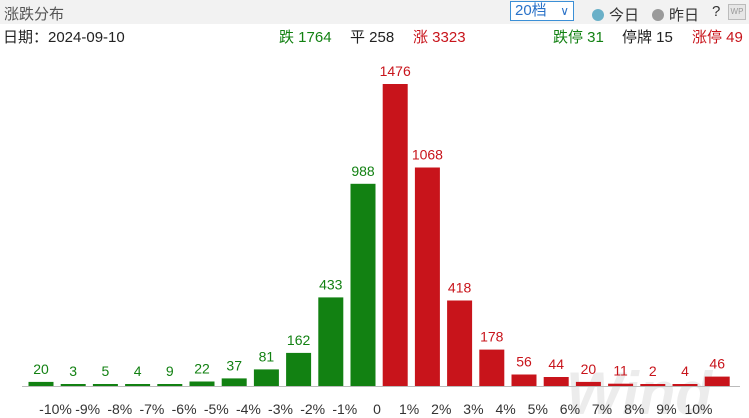  Describe the element at coordinates (64, 37) in the screenshot. I see `stat-date: 日期：2024-09-10` at that location.